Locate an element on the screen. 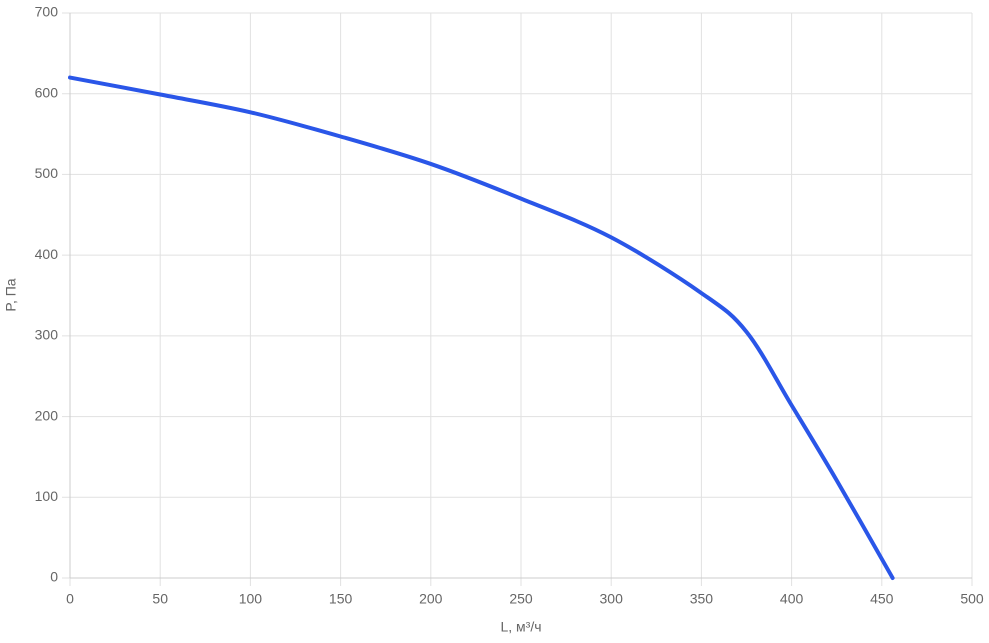 The width and height of the screenshot is (989, 643). y-tick-label: 500 is located at coordinates (47, 173).